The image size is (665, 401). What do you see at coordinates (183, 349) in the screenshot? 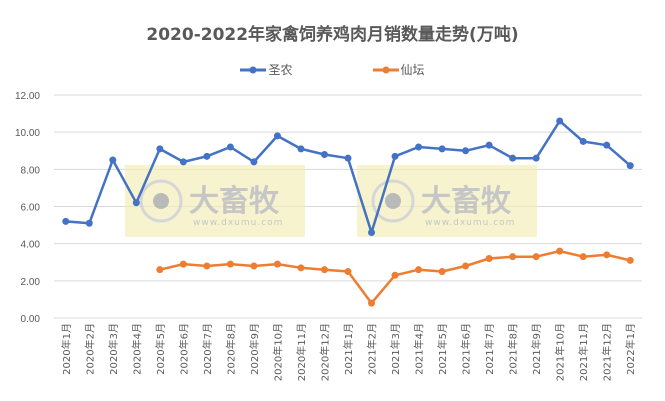
I see `x-tick-label: 2020年6月` at bounding box center [183, 349].